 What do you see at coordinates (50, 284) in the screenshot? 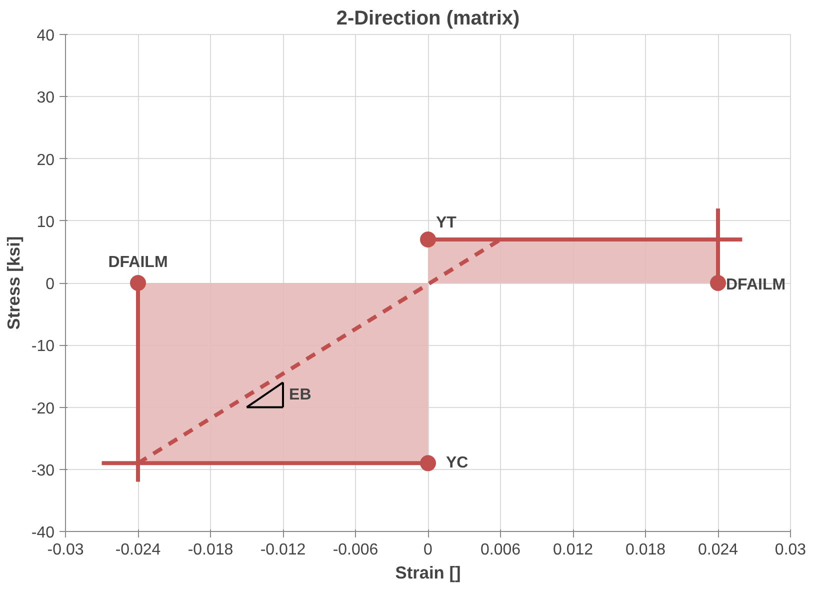
I see `y-tick-label: 0` at bounding box center [50, 284].